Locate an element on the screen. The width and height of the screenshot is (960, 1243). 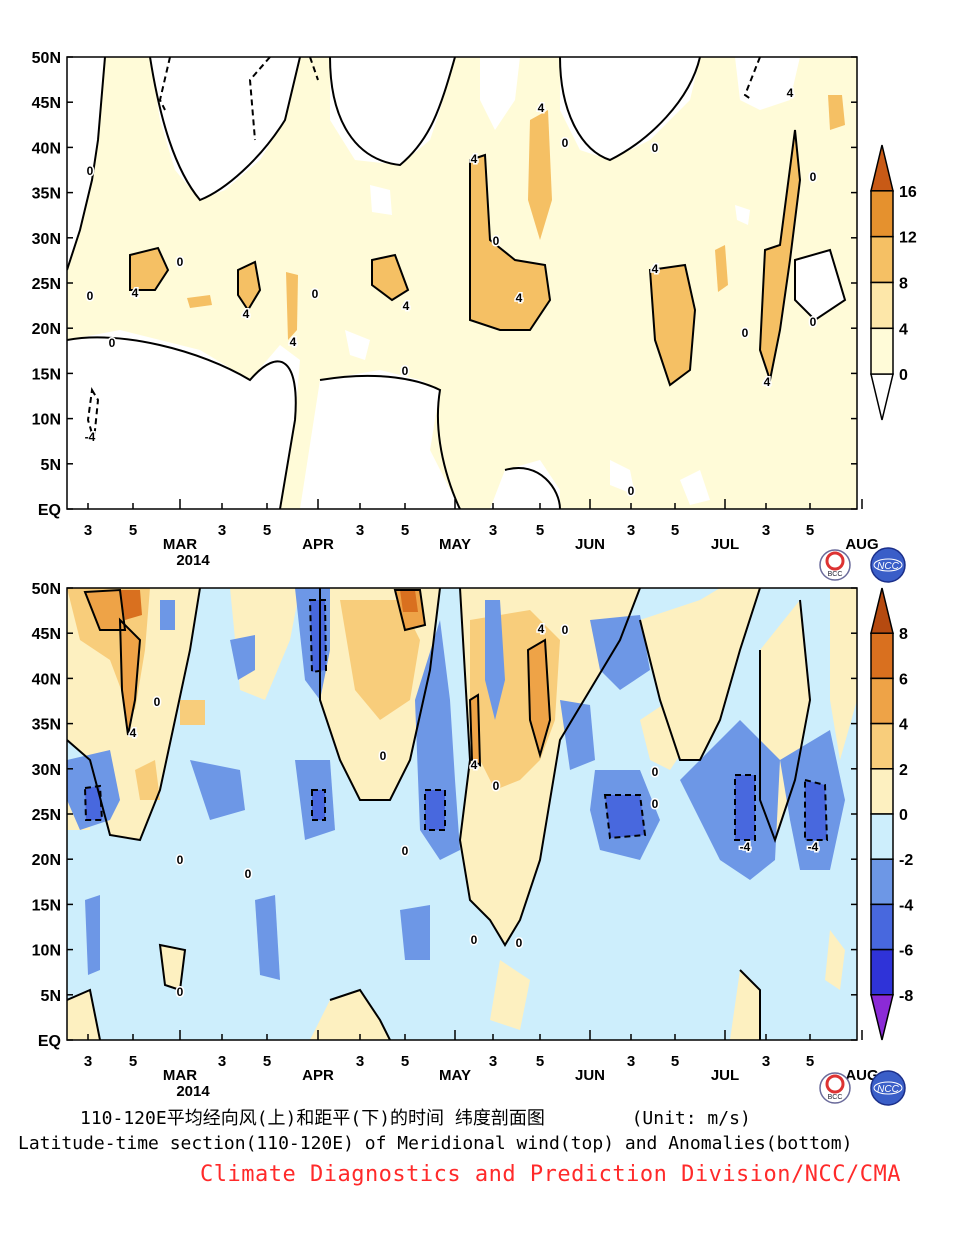
y-tick-label: 45N is located at coordinates (46, 103).